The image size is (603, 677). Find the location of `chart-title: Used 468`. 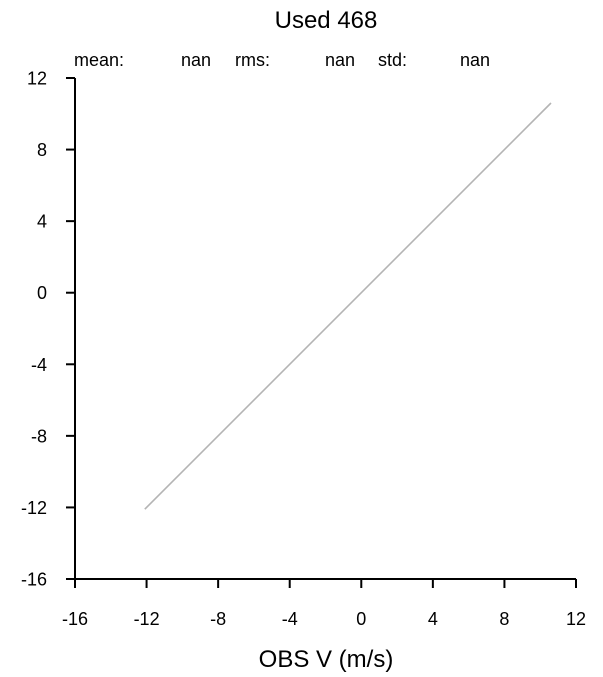

chart-title: Used 468 is located at coordinates (326, 20).